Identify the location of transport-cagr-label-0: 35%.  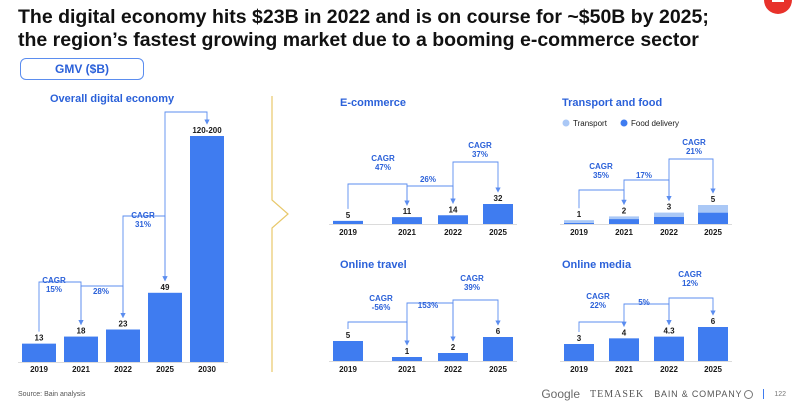
(601, 175).